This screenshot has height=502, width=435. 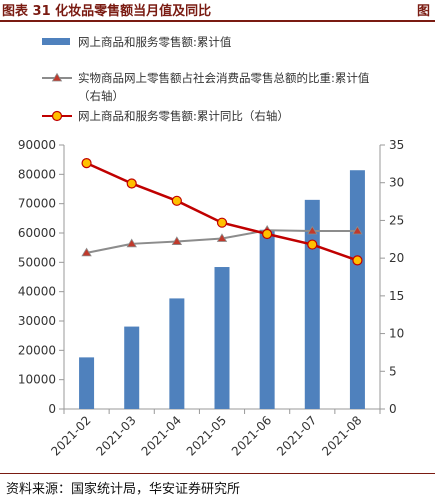 What do you see at coordinates (56, 41) in the screenshot?
I see `legend-swatch-bars` at bounding box center [56, 41].